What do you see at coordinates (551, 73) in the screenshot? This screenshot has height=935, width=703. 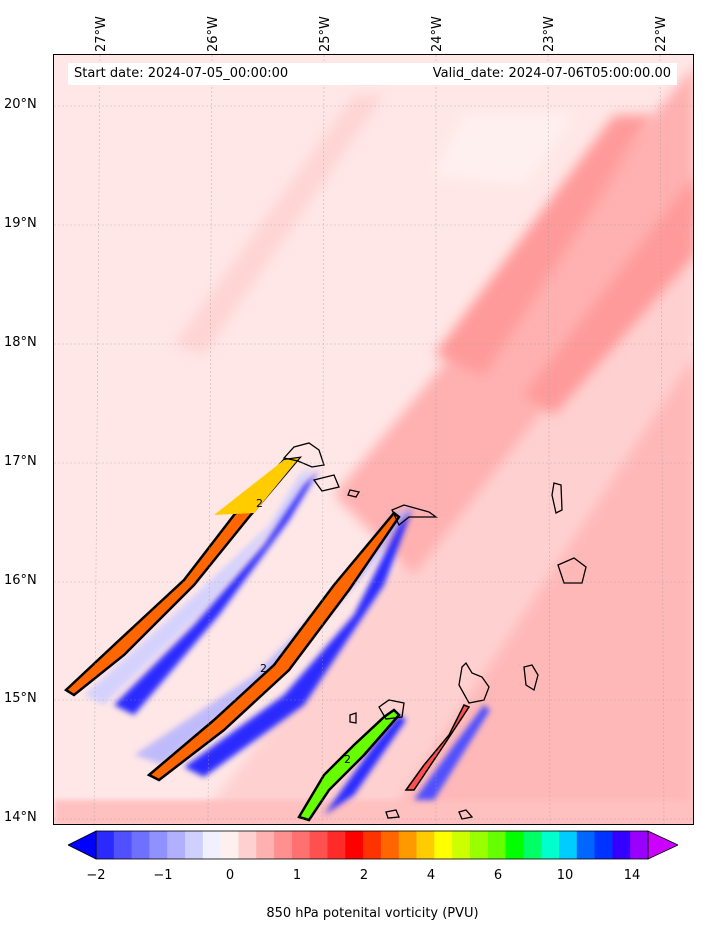 I see `valid-date-text: Valid_date: 2024-07-06T05:00:00.00` at bounding box center [551, 73].